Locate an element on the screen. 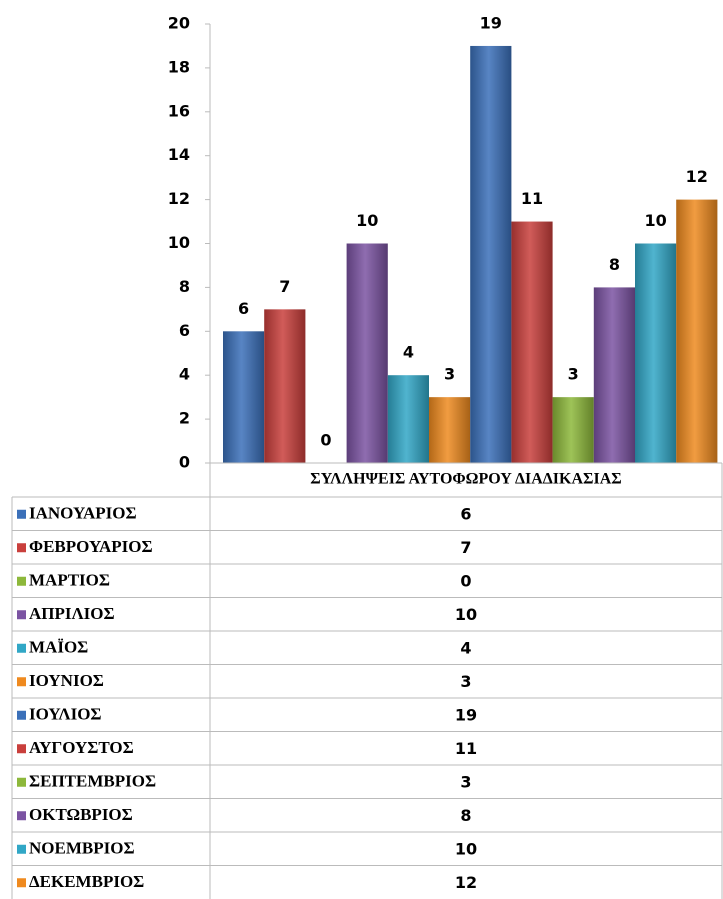 The height and width of the screenshot is (899, 723). legend-label: ΜΑΡΤΙΟΣ is located at coordinates (69, 580).